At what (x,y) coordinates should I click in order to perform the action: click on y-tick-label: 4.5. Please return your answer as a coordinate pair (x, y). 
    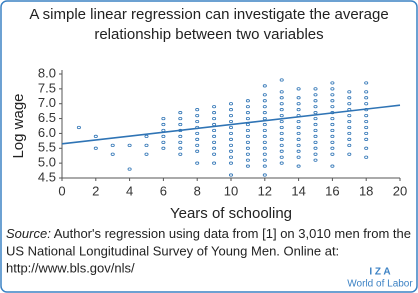
    Looking at the image, I should click on (47, 176).